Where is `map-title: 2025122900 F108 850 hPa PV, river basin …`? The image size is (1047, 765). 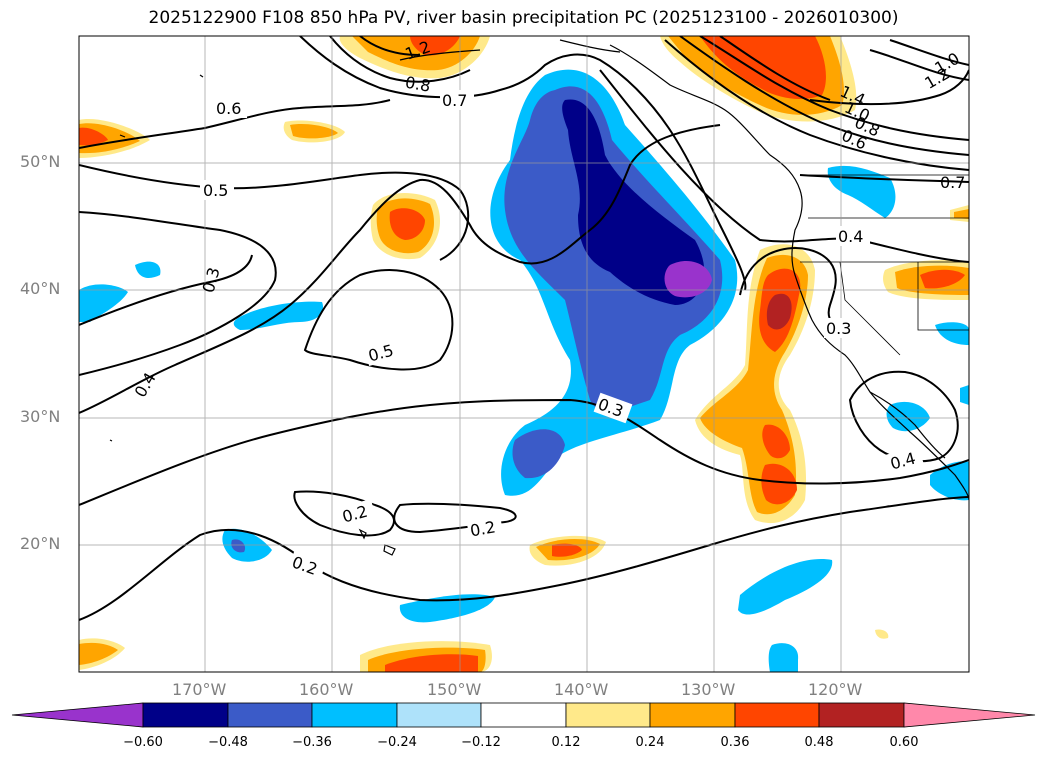
map-title: 2025122900 F108 850 hPa PV, river basin … is located at coordinates (523, 18).